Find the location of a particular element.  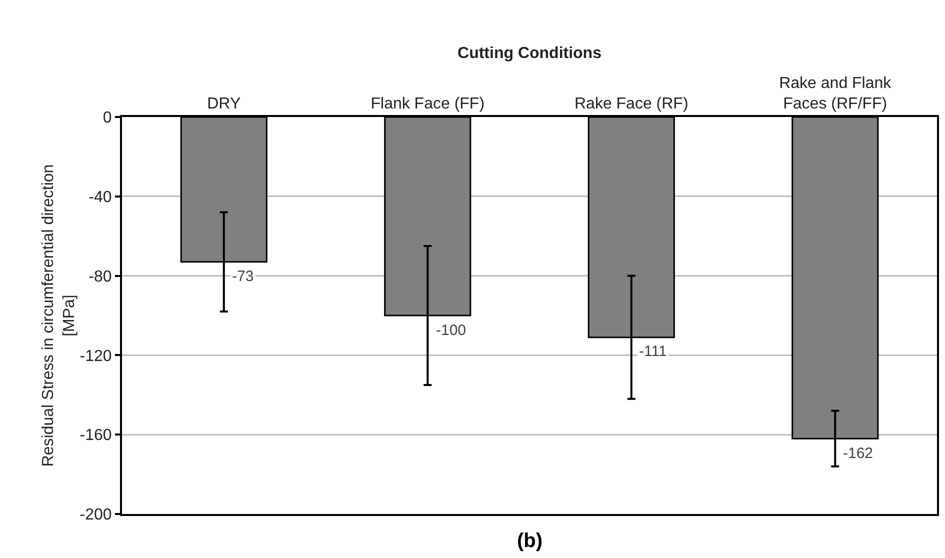

x-tick-label: Rake and Flank Faces (RF/FF) is located at coordinates (835, 93).